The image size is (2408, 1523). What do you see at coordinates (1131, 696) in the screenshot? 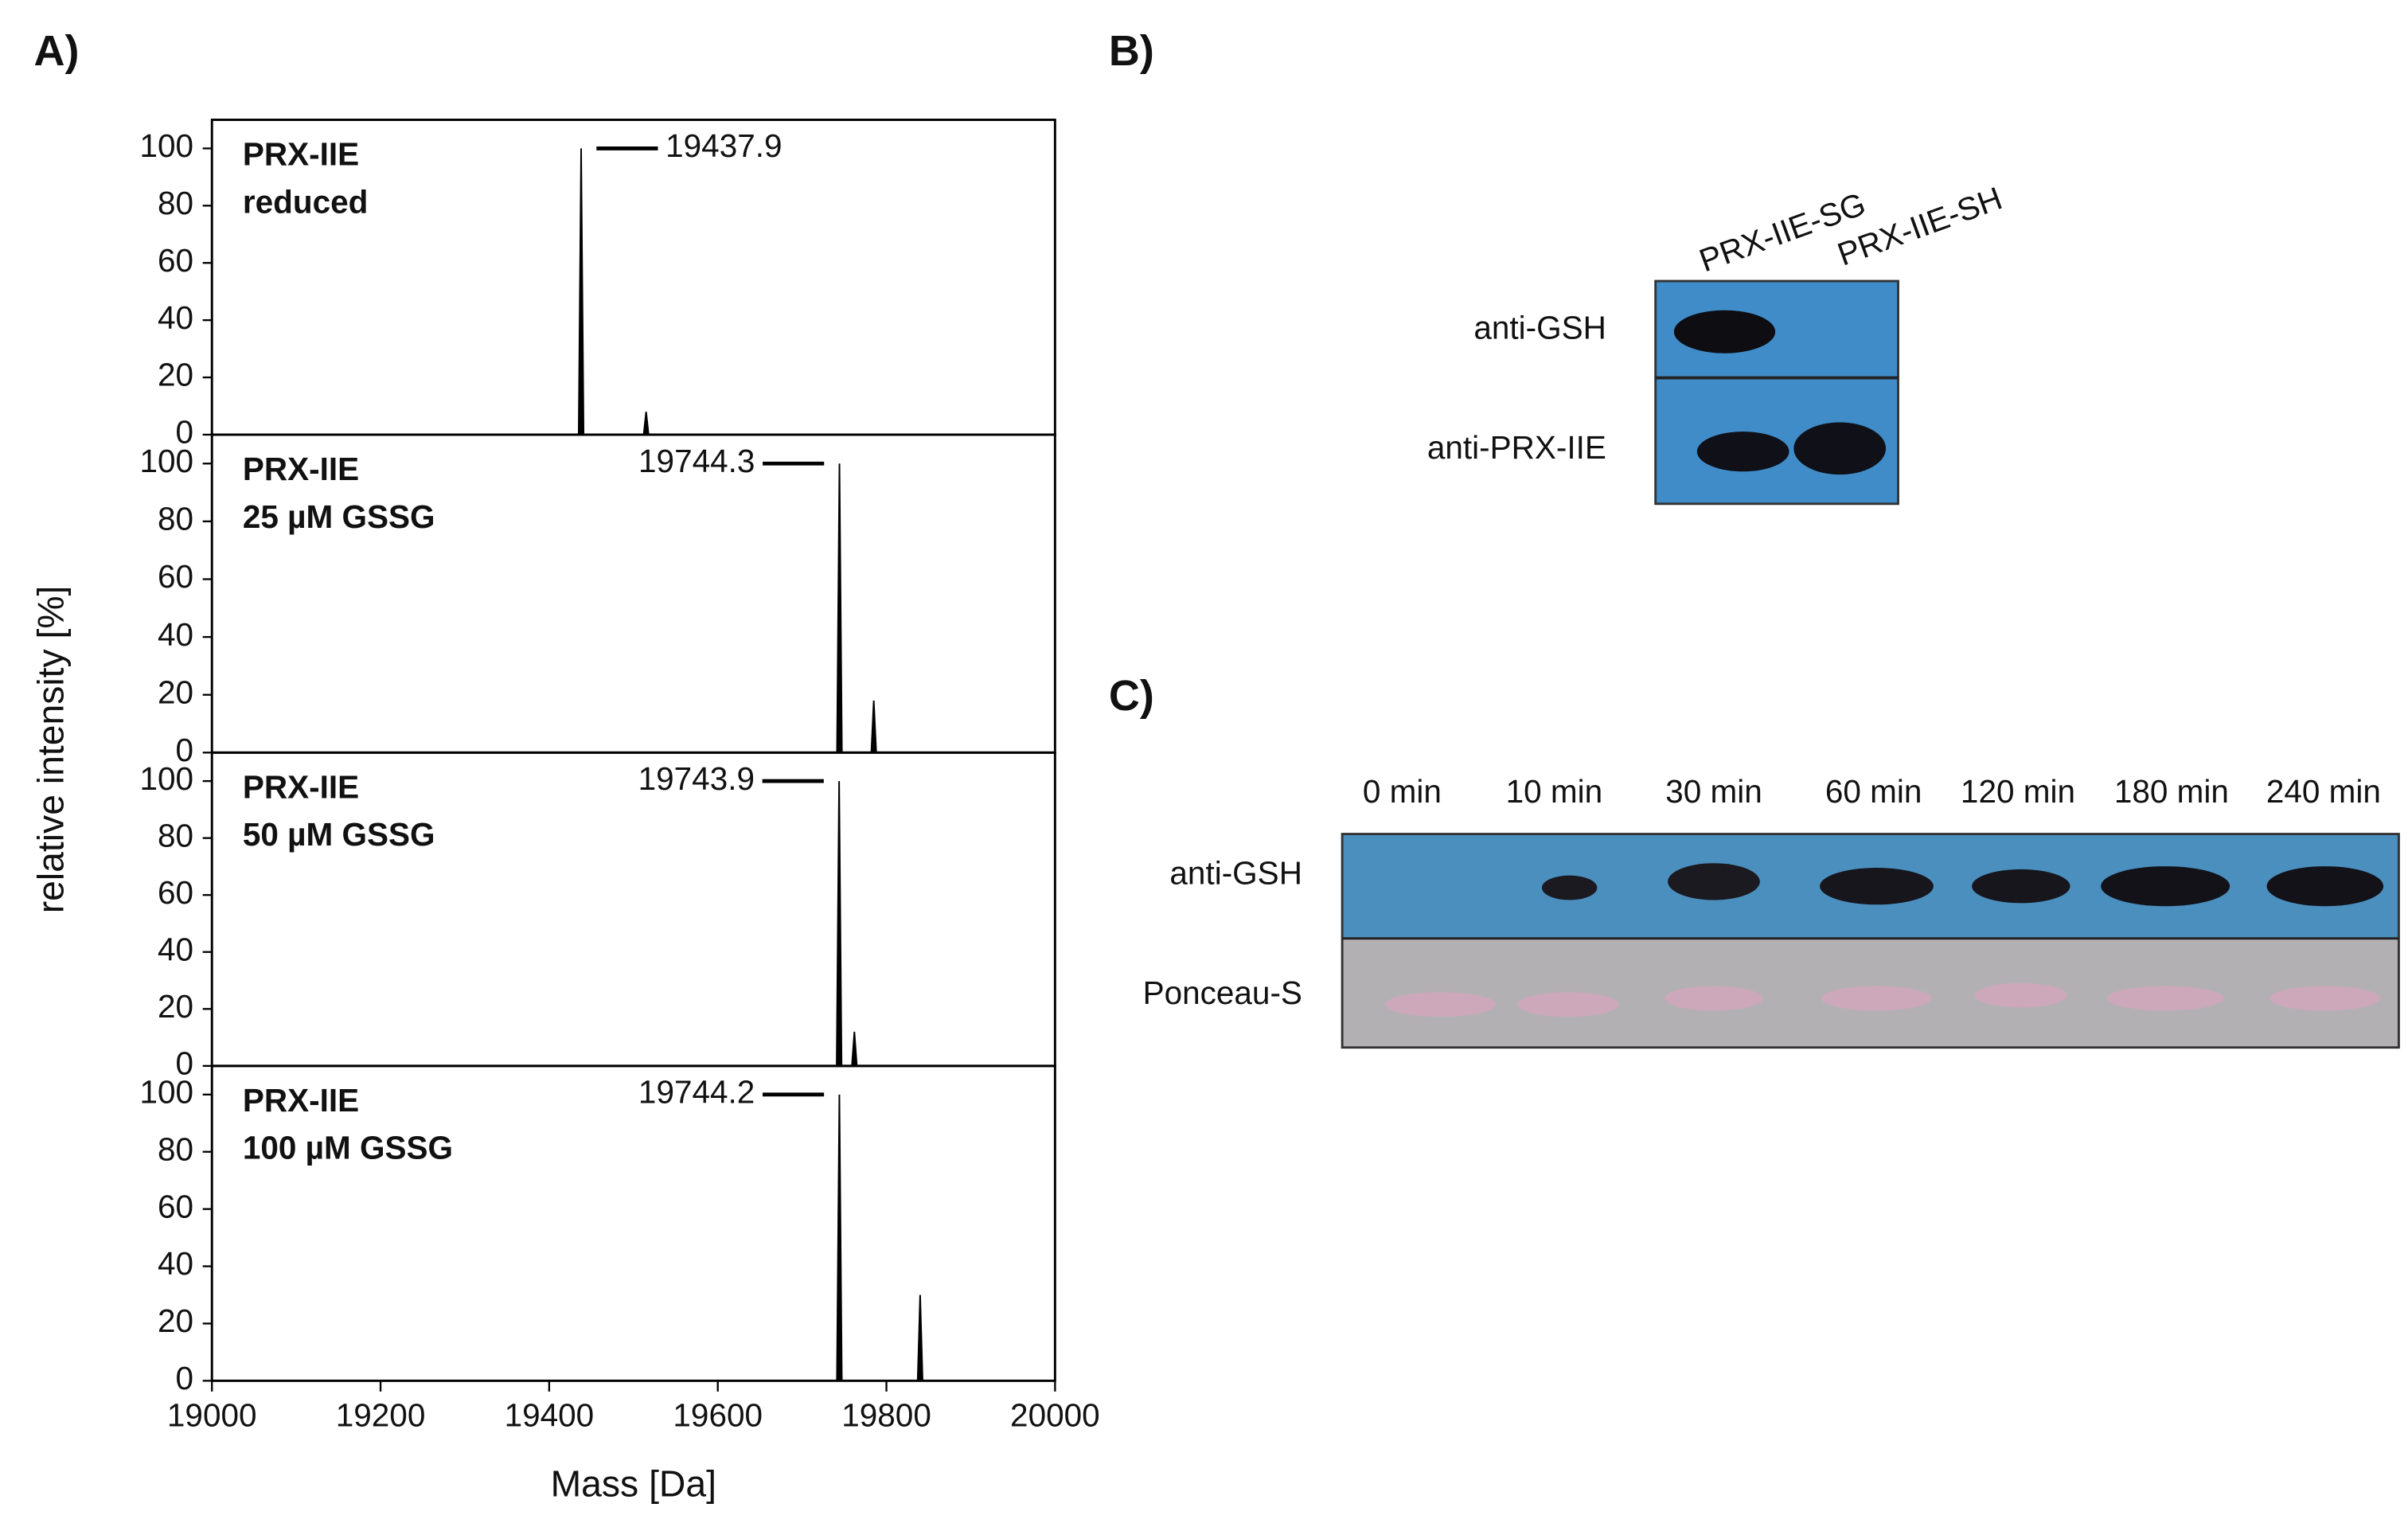
I see `panel-label: C)` at bounding box center [1131, 696].